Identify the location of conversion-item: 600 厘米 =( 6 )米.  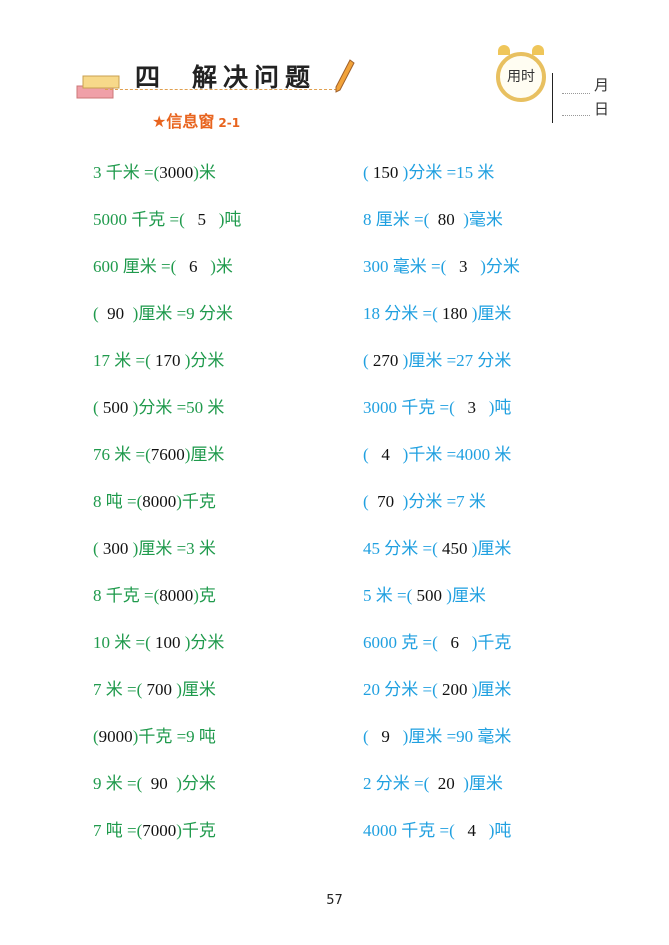
(163, 264).